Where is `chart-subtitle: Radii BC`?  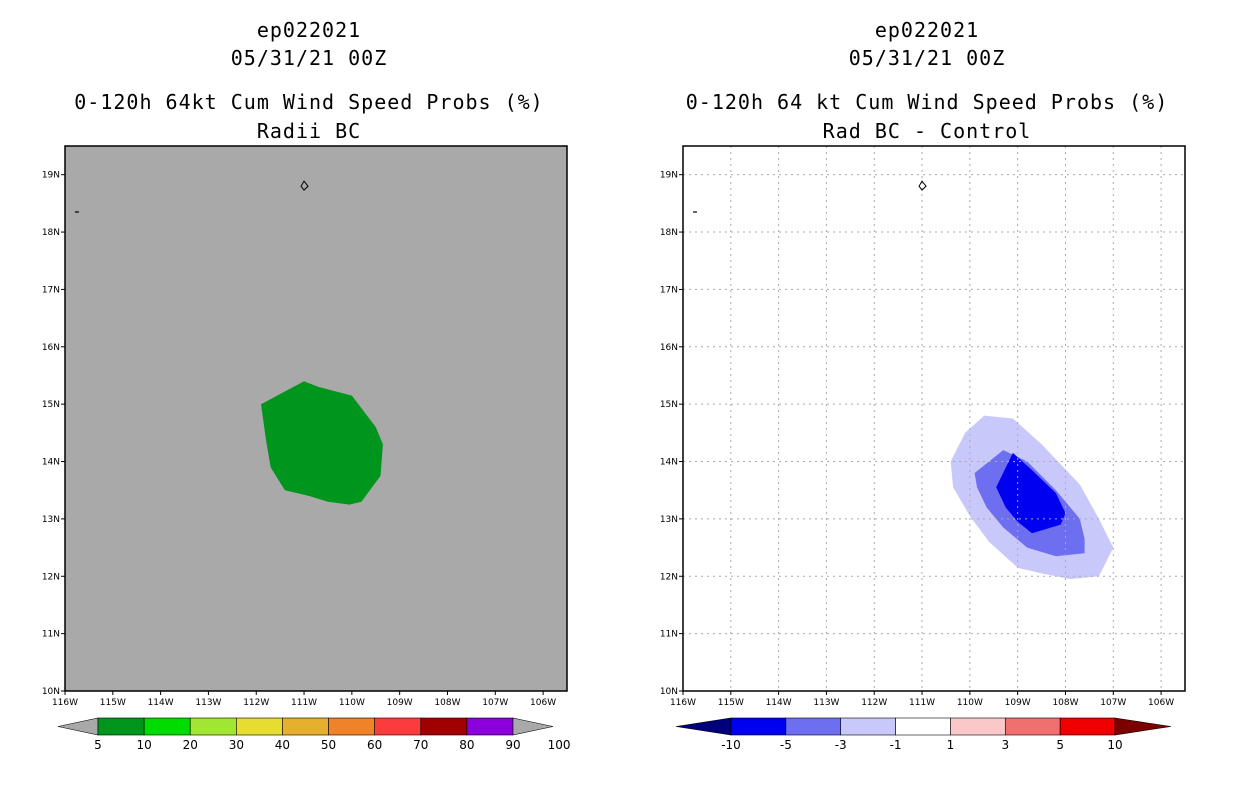 chart-subtitle: Radii BC is located at coordinates (309, 131).